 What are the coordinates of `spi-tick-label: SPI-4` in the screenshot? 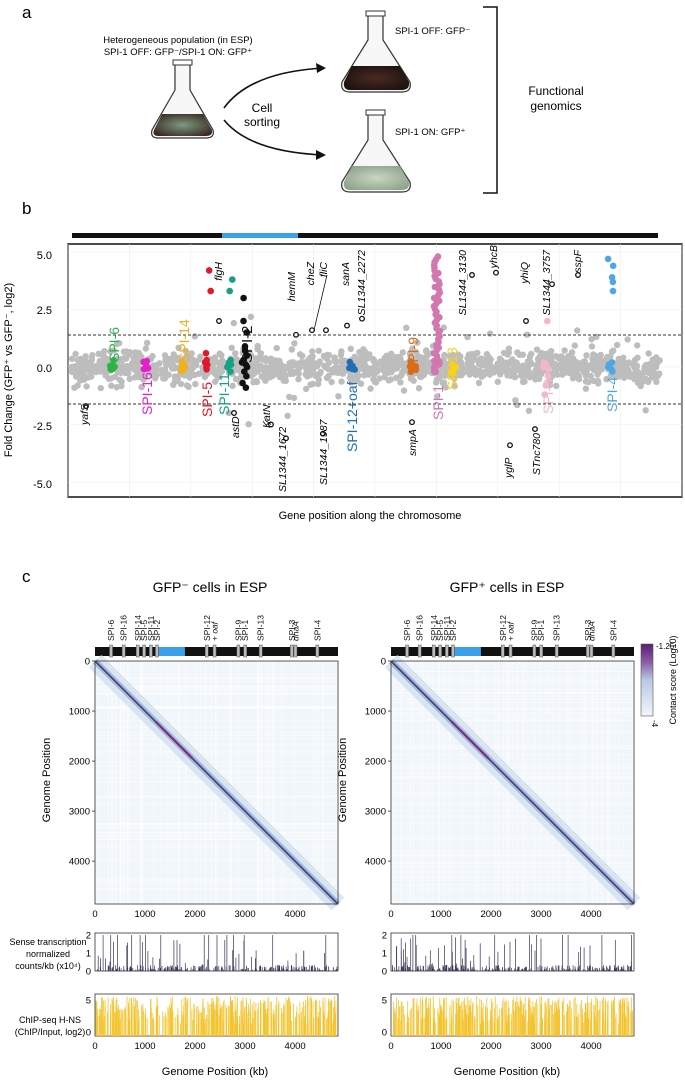 It's located at (613, 630).